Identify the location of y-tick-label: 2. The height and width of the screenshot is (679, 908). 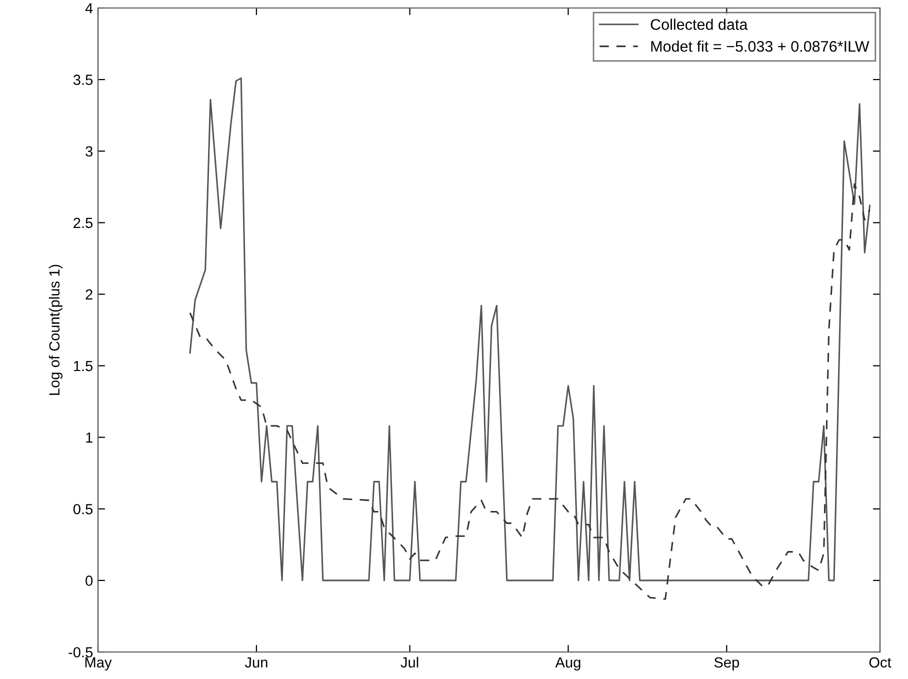
(89, 294).